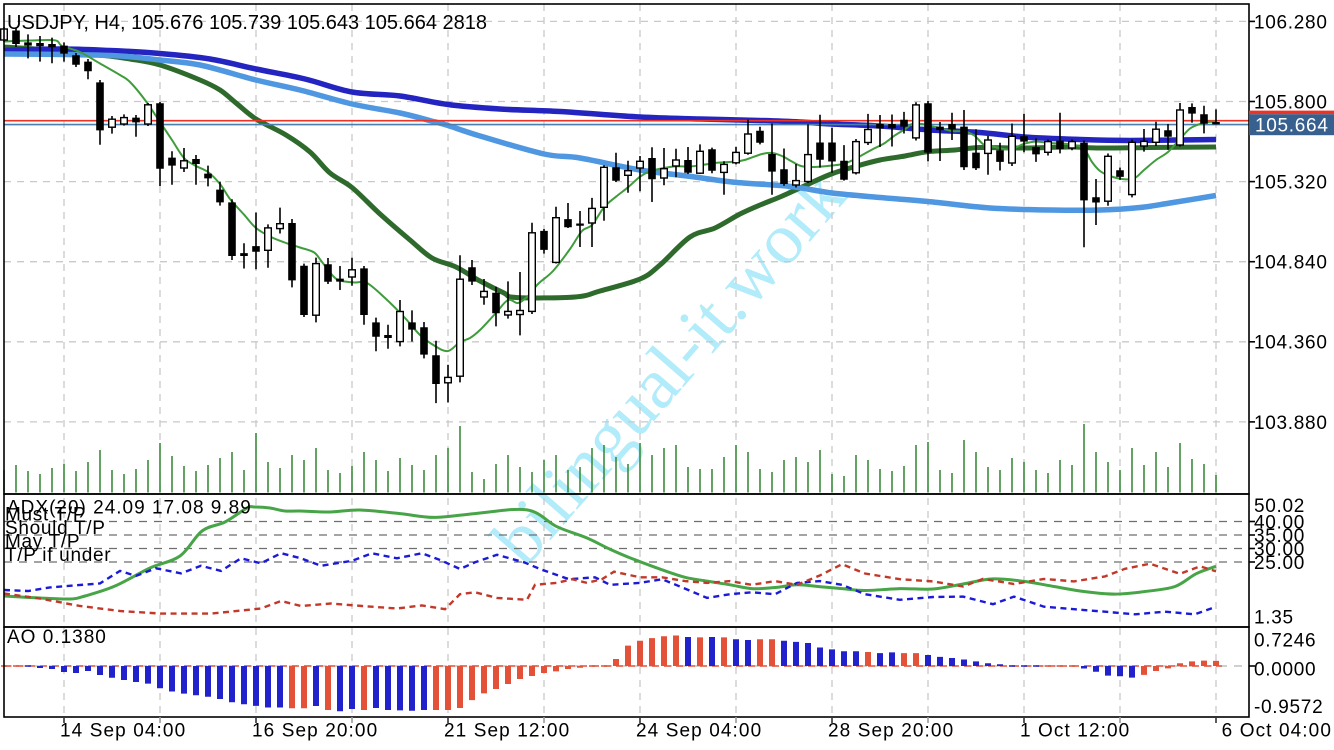 The width and height of the screenshot is (1334, 750). What do you see at coordinates (507, 731) in the screenshot?
I see `svg-text: 21 Sep 12:00` at bounding box center [507, 731].